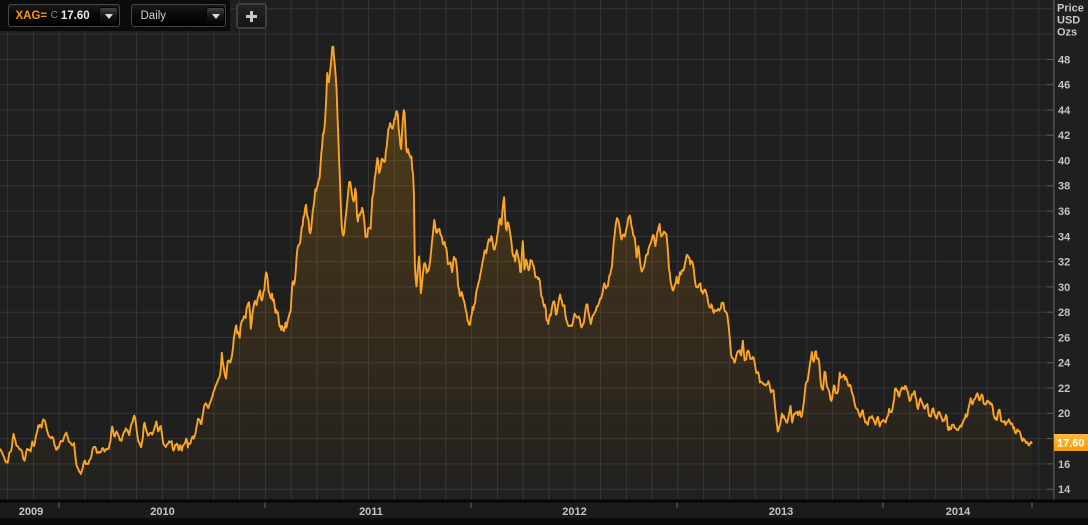  Describe the element at coordinates (1064, 136) in the screenshot. I see `svg-text: 42` at that location.